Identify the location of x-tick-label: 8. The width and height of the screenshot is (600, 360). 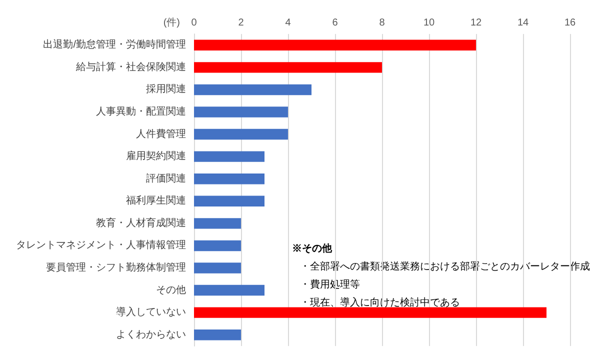
(382, 23).